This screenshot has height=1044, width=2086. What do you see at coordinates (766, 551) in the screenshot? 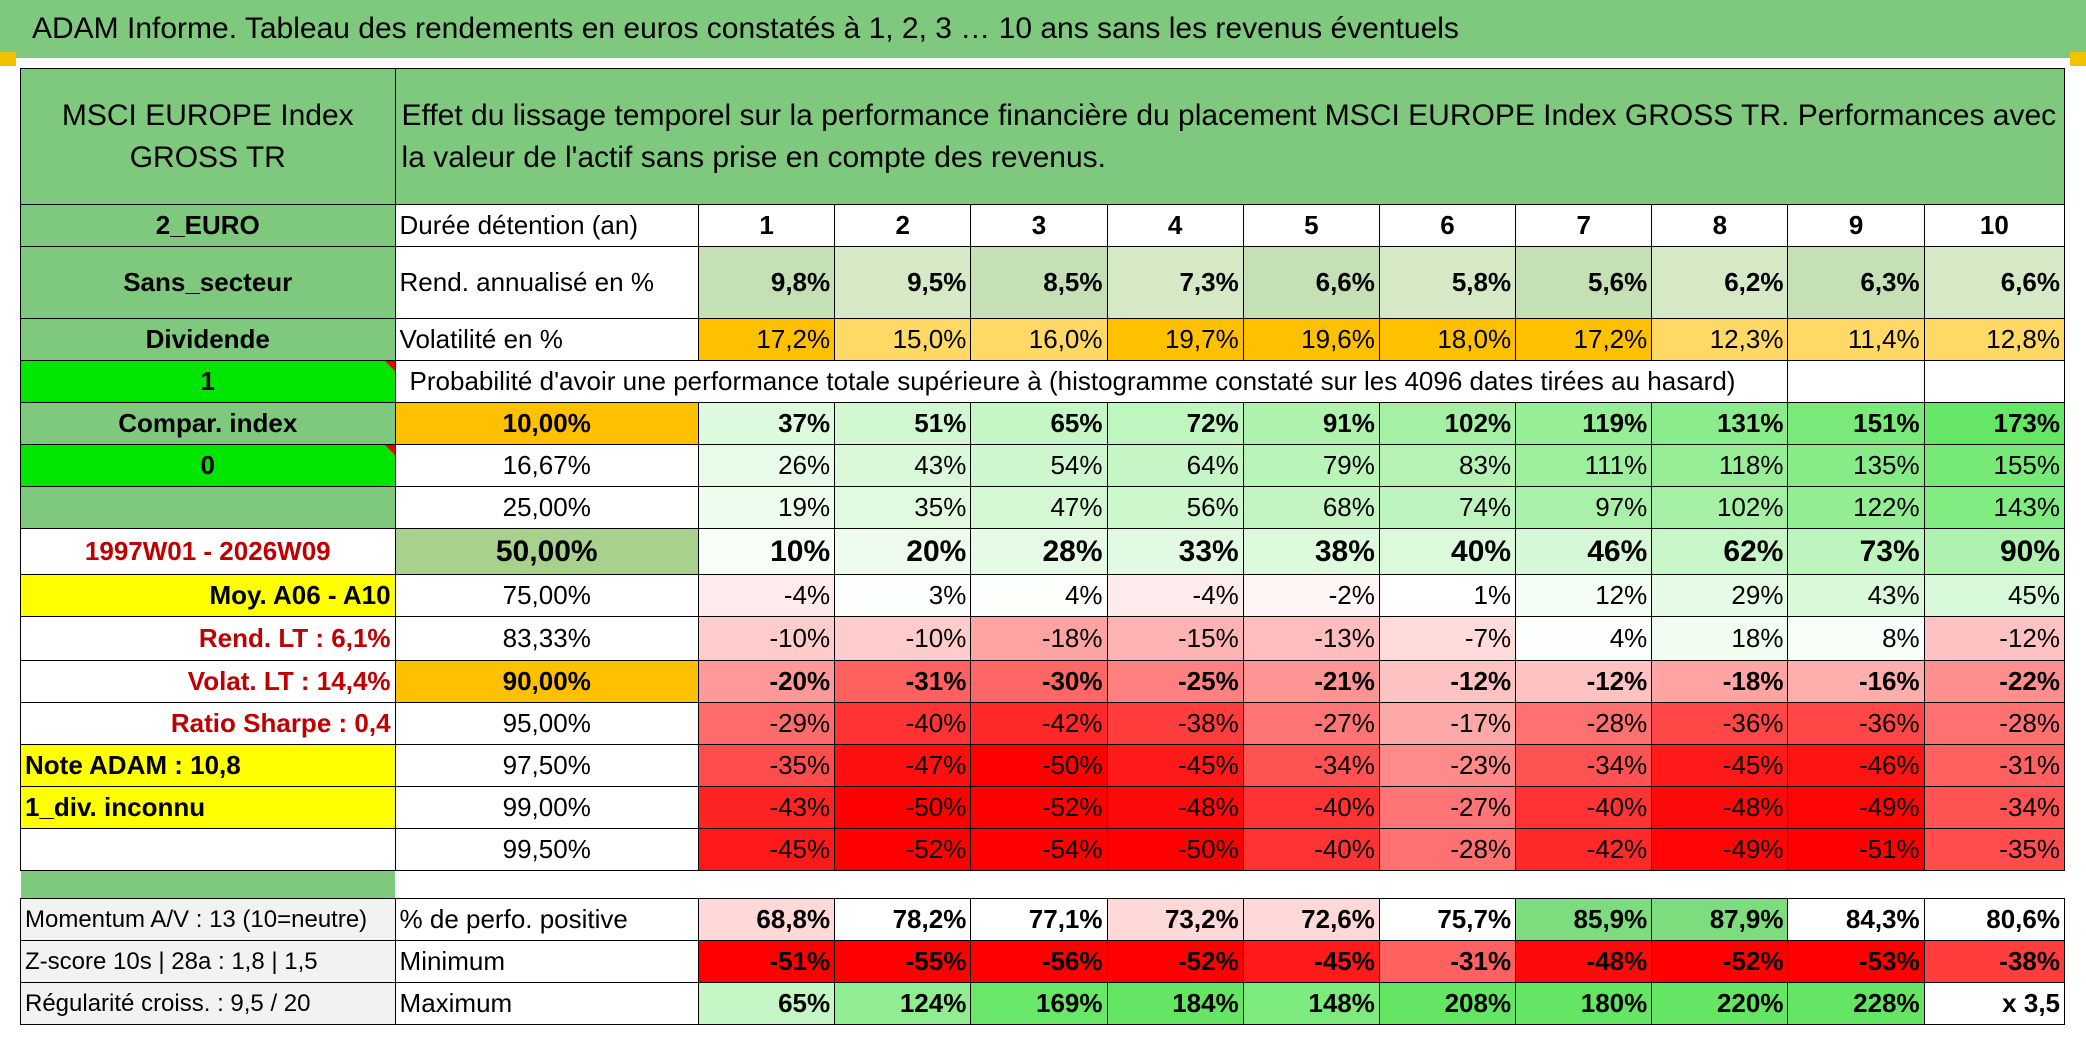
I see `probability-value: 10%` at bounding box center [766, 551].